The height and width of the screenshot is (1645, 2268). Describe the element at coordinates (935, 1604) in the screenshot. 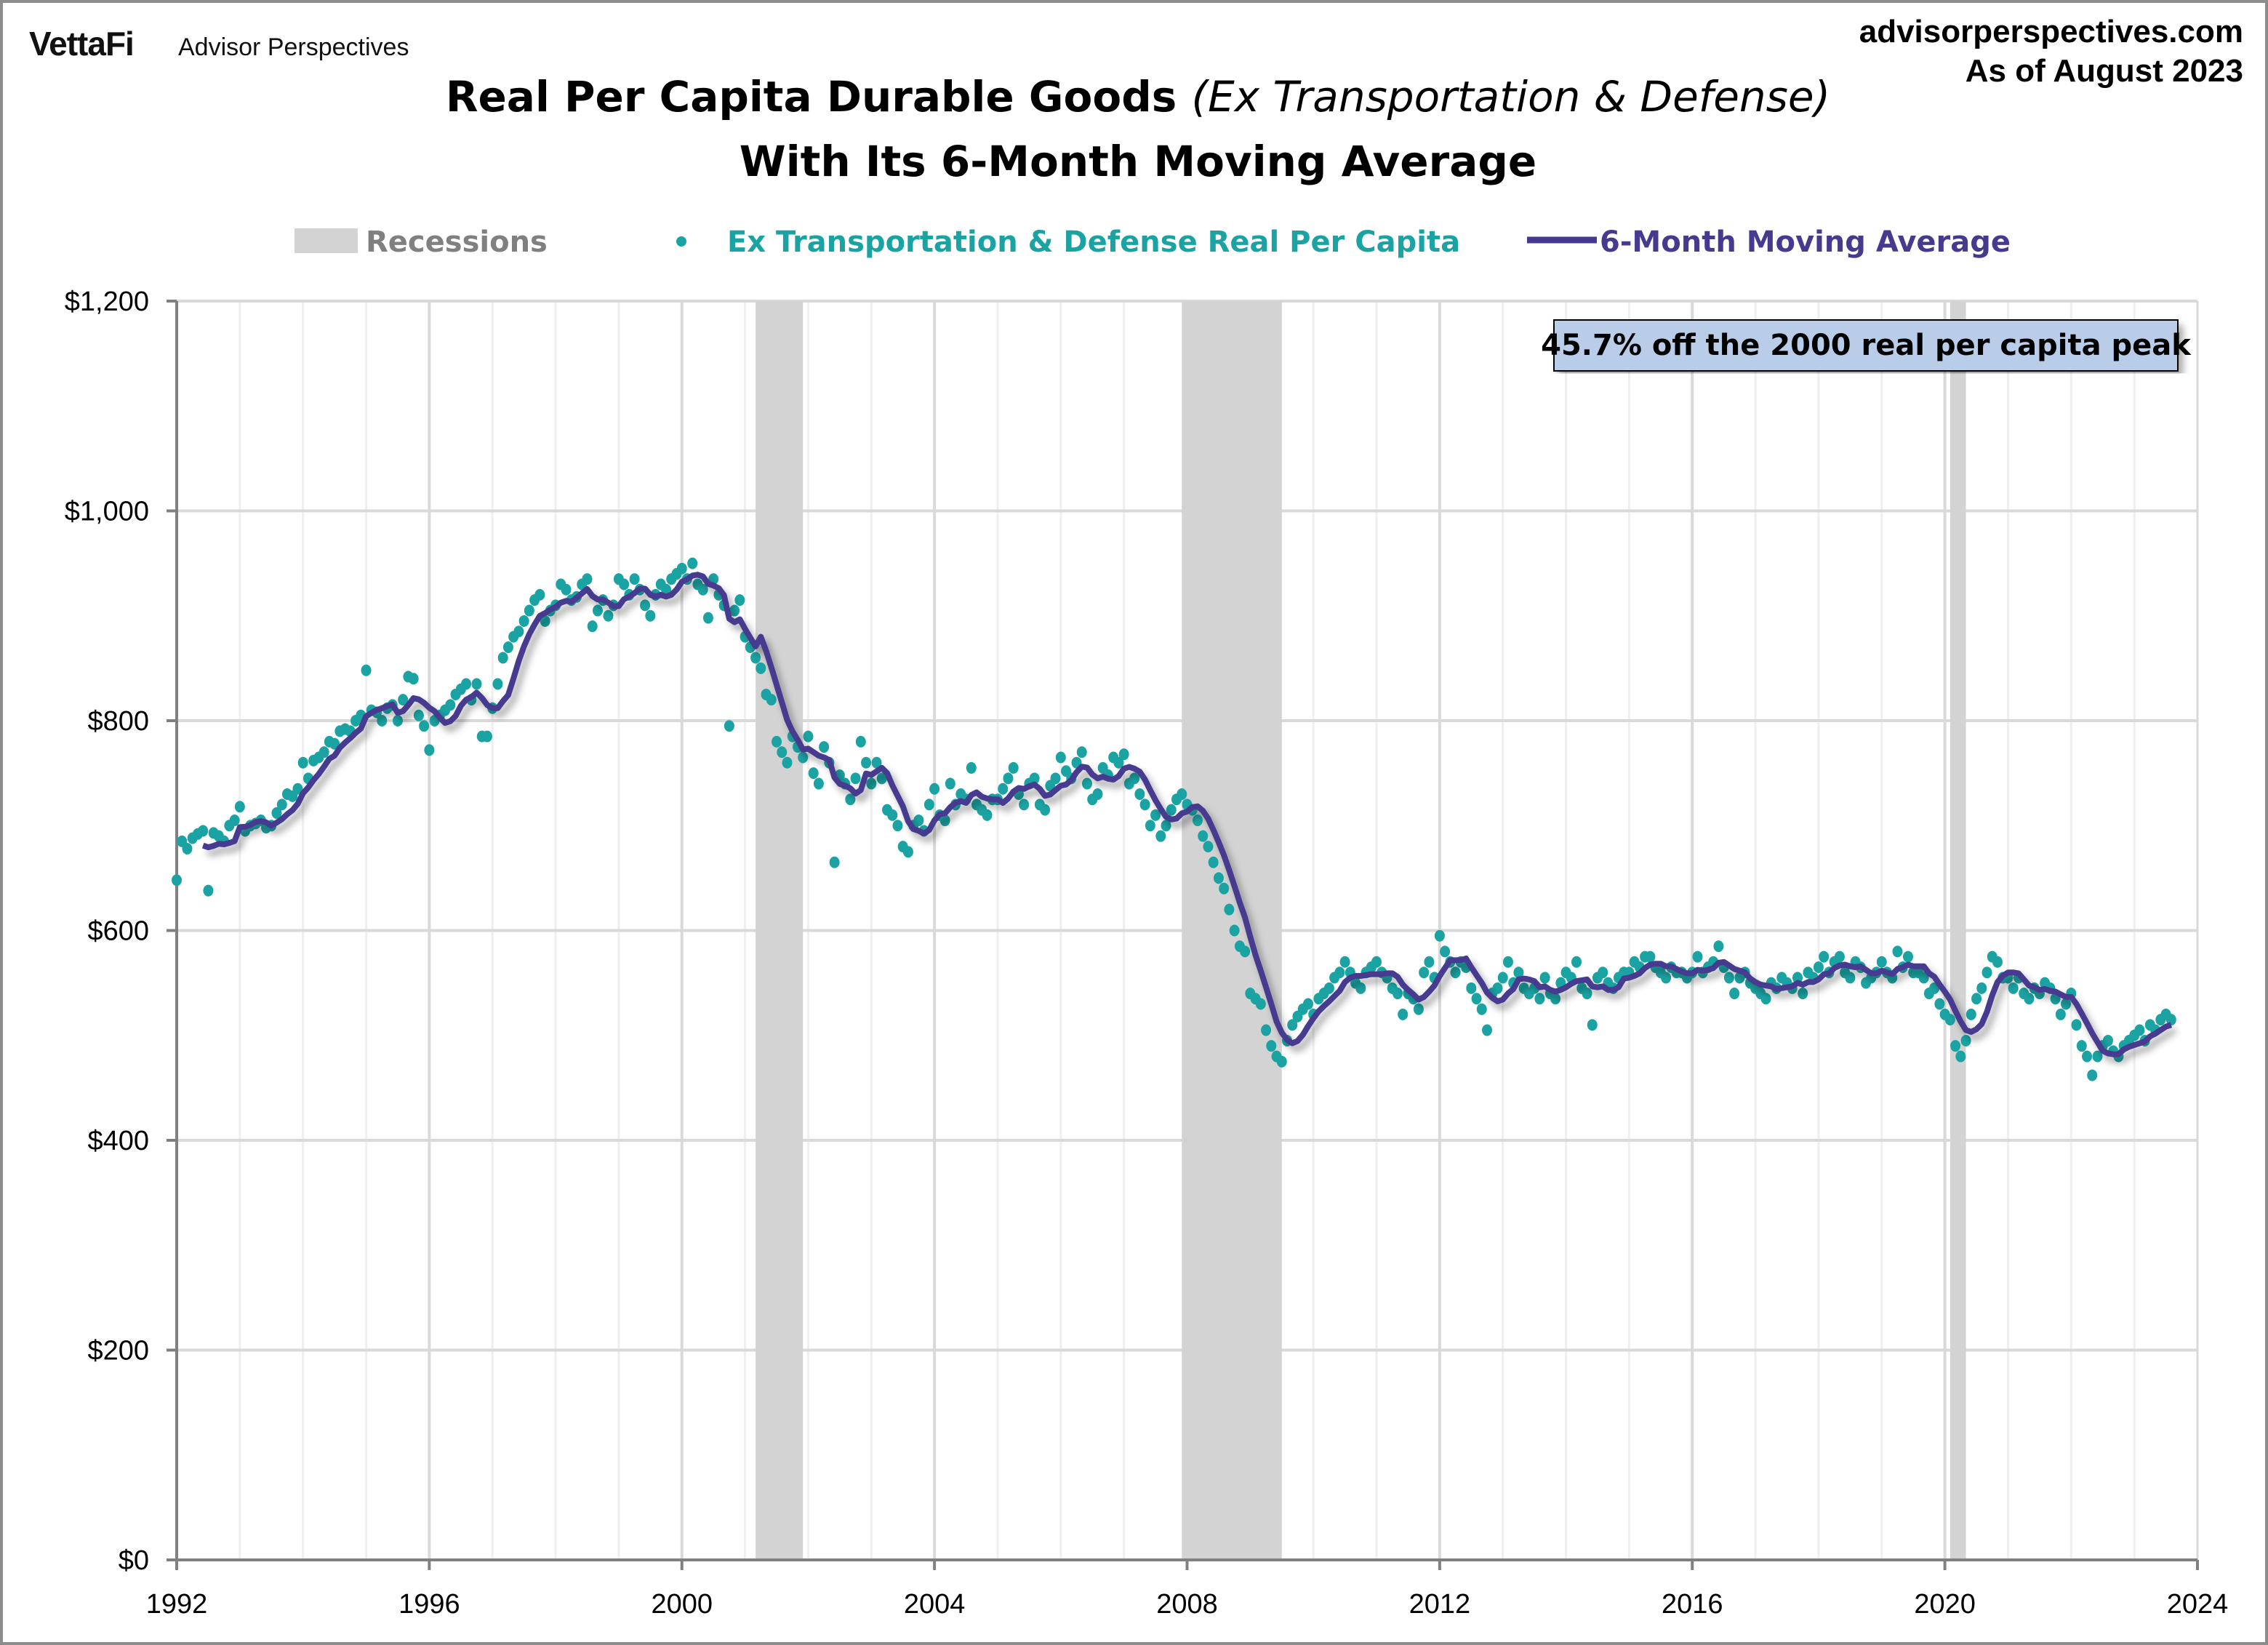

I see `x-tick-label: 2004` at that location.